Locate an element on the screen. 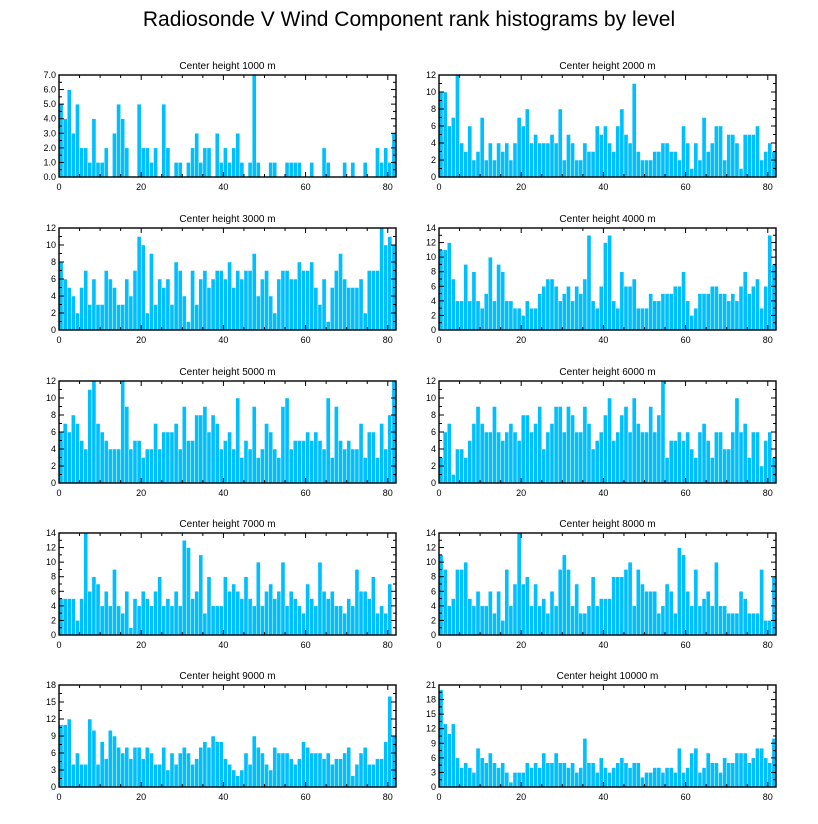 The height and width of the screenshot is (824, 818). y-tick-label: 2 is located at coordinates (433, 466).